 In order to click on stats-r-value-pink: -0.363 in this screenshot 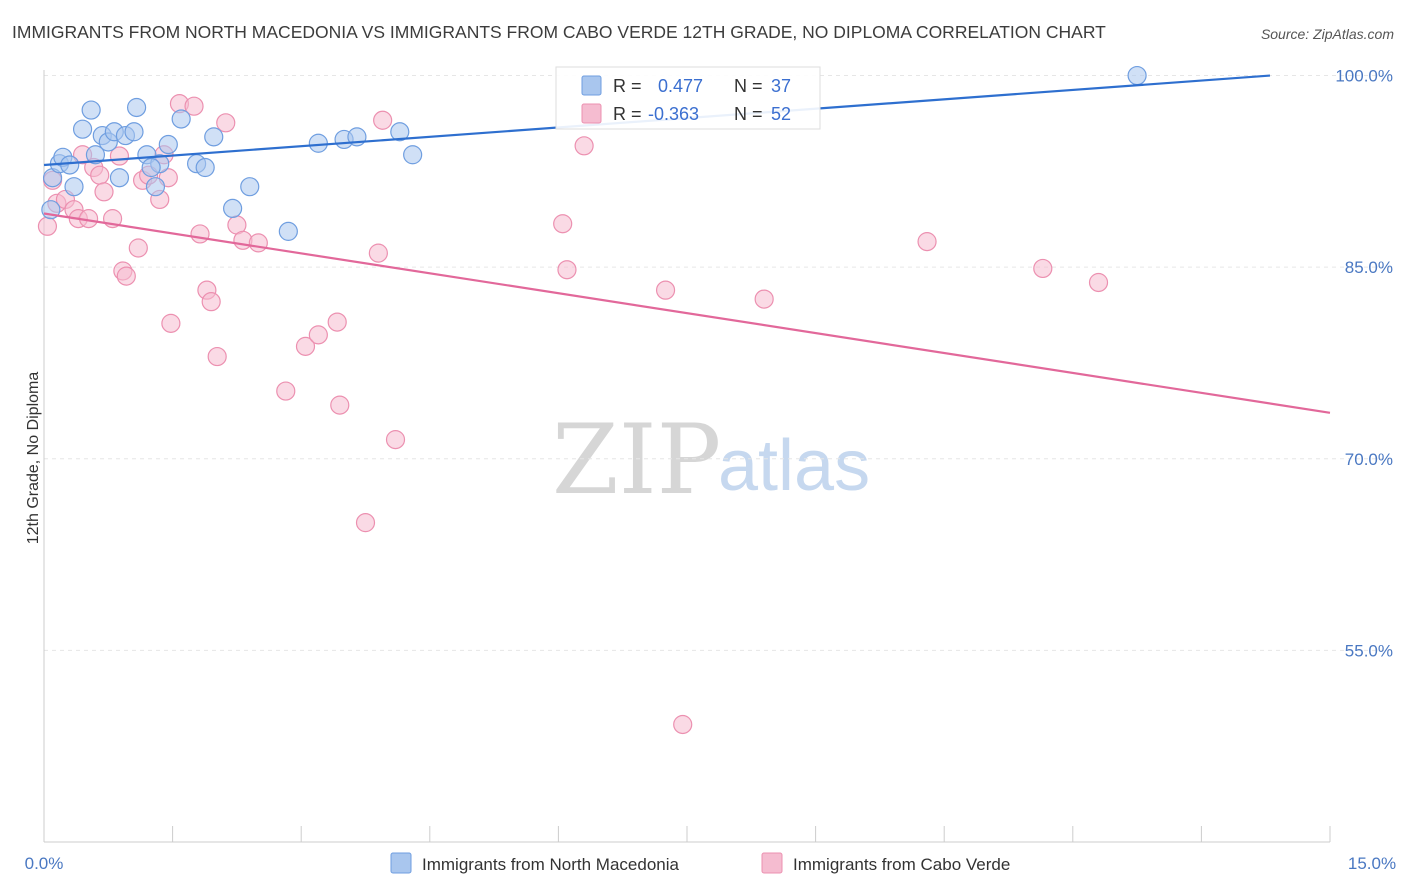, I will do `click(673, 114)`.